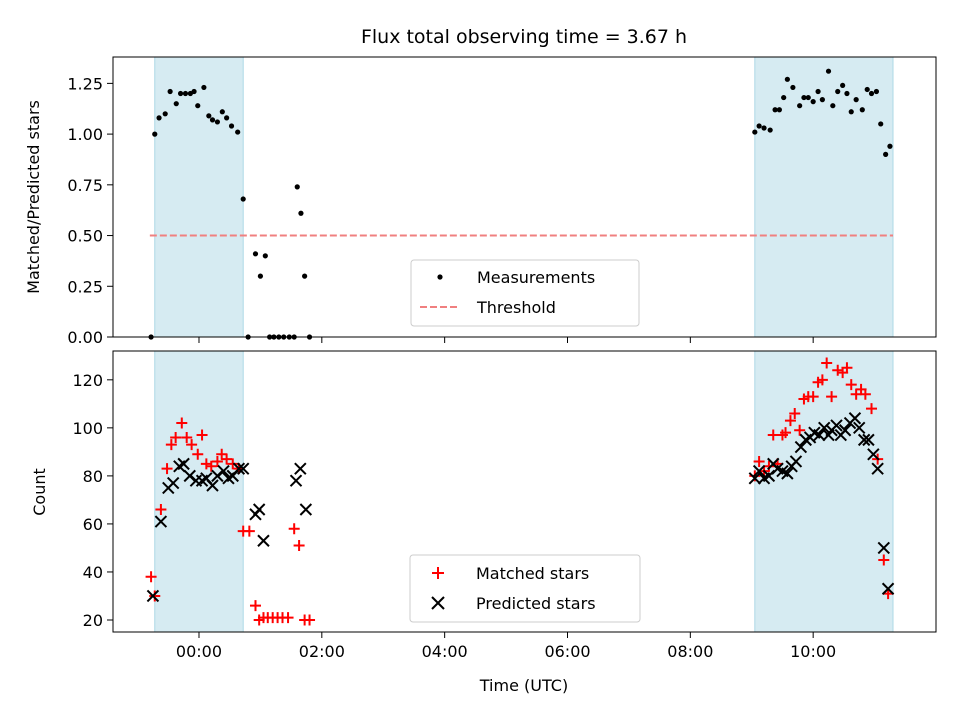 This screenshot has height=720, width=960. I want to click on x-tick-label: 02:00, so click(322, 651).